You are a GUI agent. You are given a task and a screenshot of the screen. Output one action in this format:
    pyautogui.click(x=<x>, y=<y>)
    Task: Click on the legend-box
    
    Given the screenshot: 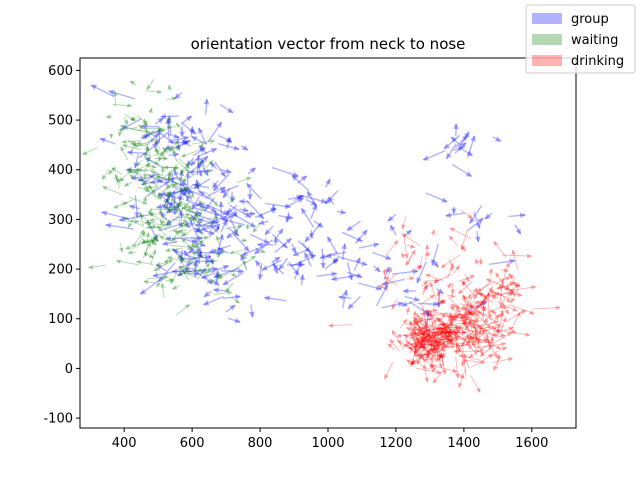 What is the action you would take?
    pyautogui.click(x=580, y=39)
    